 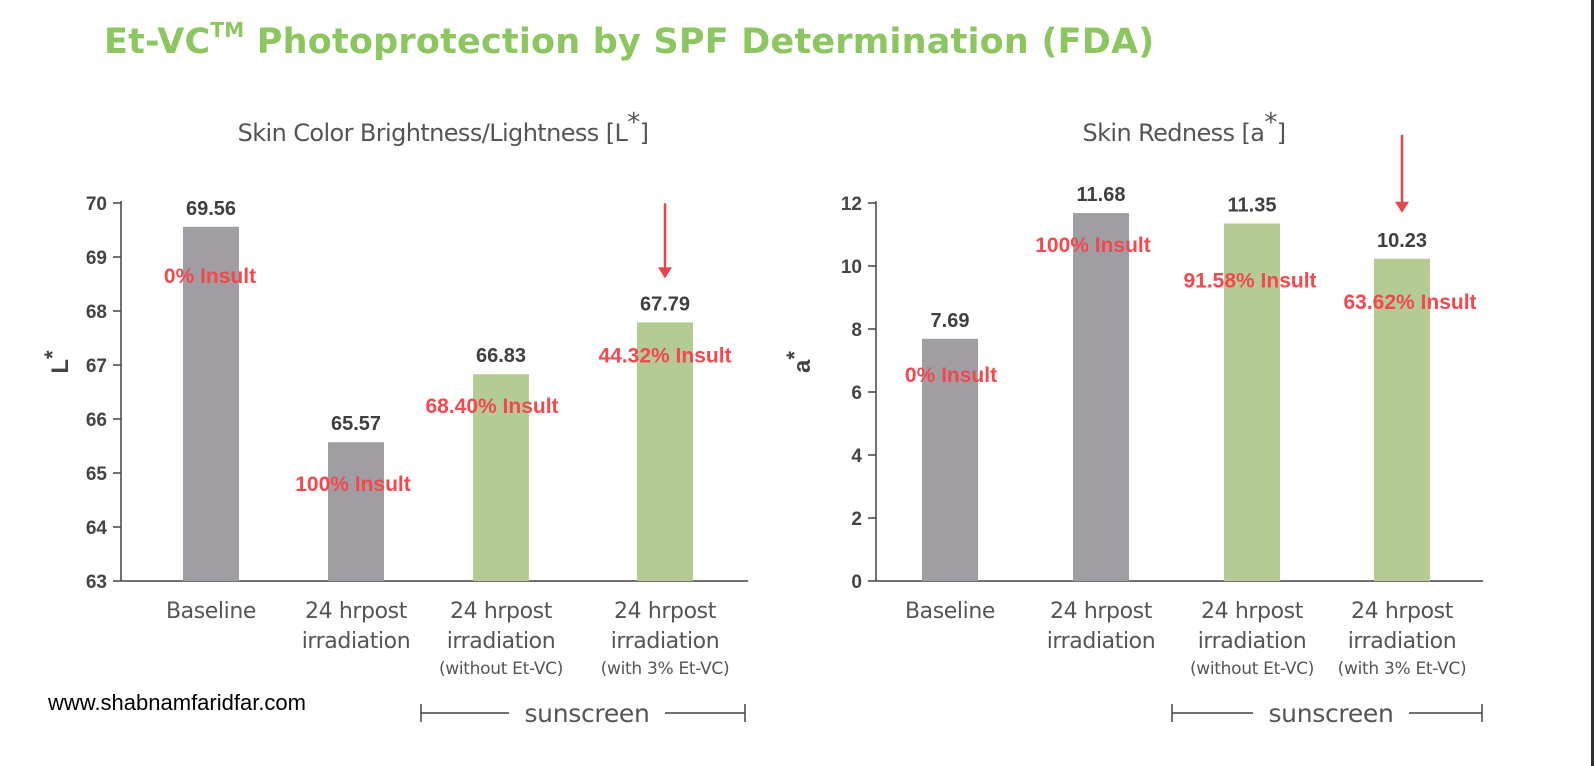 I want to click on y-tick-label: 68, so click(x=96, y=312).